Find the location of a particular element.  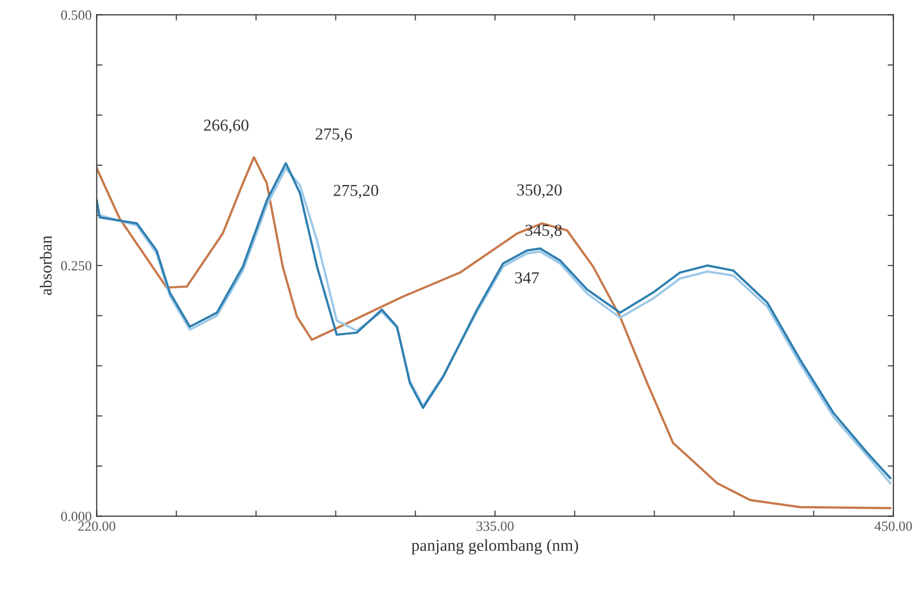

x-tick-label: 335.00 is located at coordinates (495, 526).